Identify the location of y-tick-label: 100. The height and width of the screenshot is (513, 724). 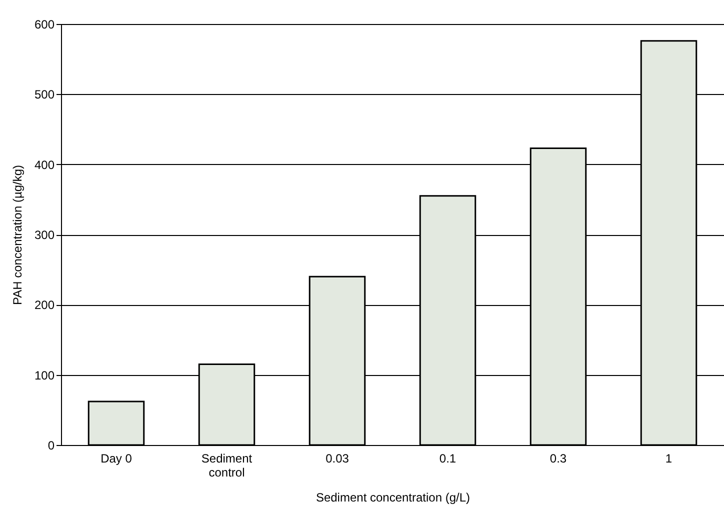
(44, 375).